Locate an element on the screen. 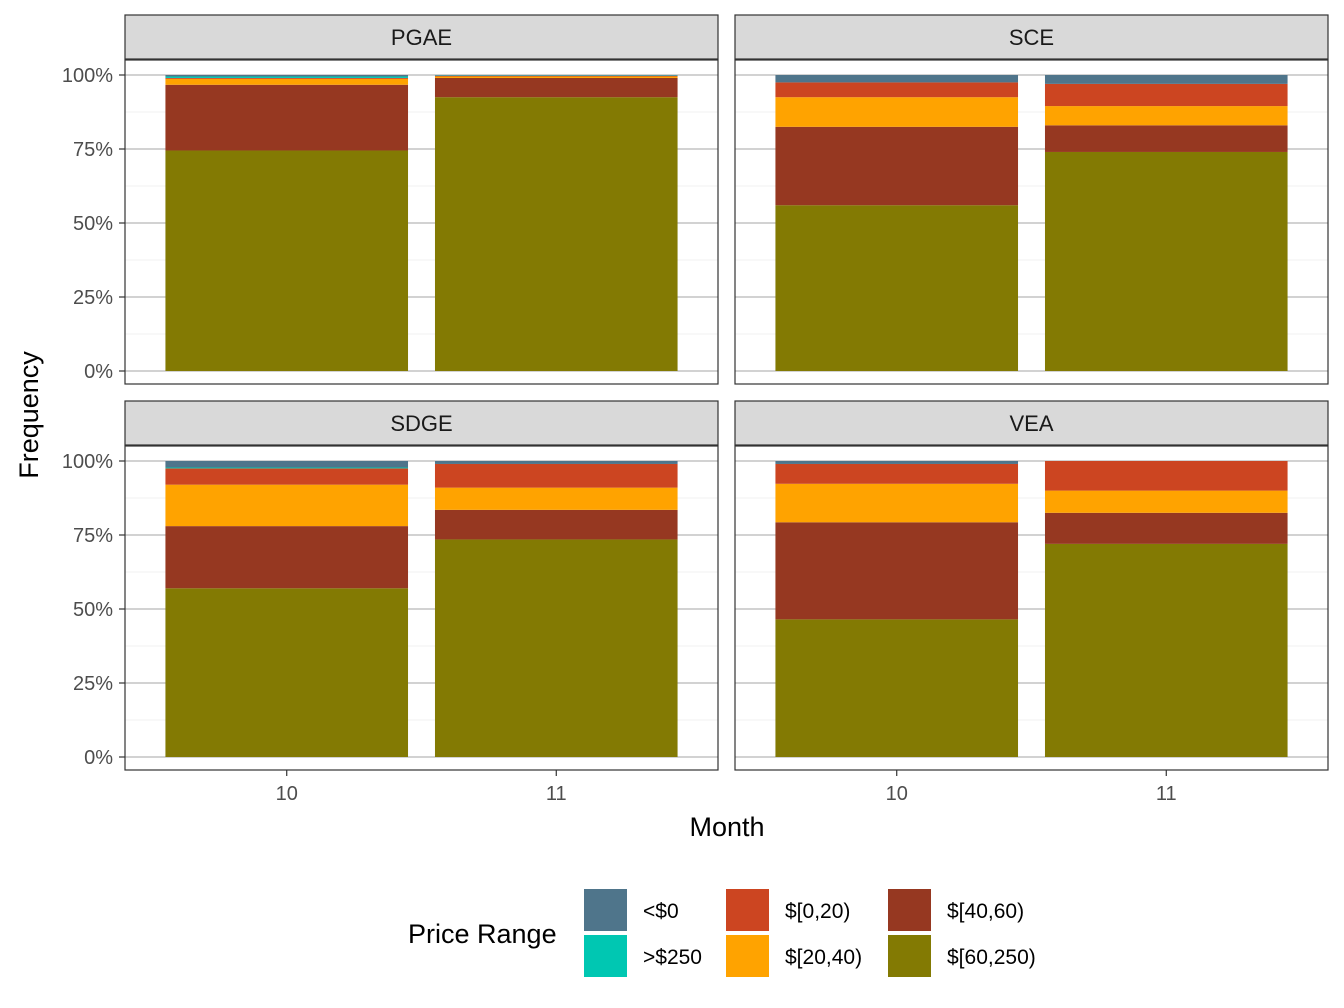 The width and height of the screenshot is (1344, 1008). legend-label: $[60,250) is located at coordinates (991, 957).